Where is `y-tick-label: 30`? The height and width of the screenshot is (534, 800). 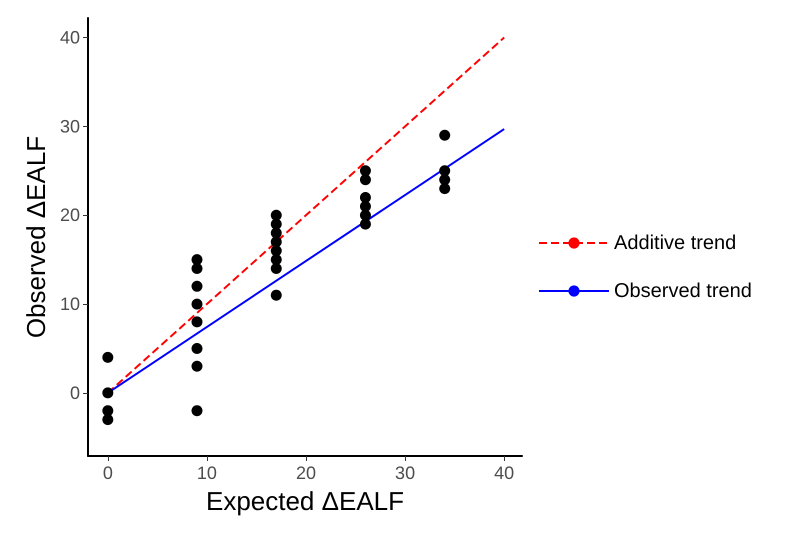
y-tick-label: 30 is located at coordinates (70, 126).